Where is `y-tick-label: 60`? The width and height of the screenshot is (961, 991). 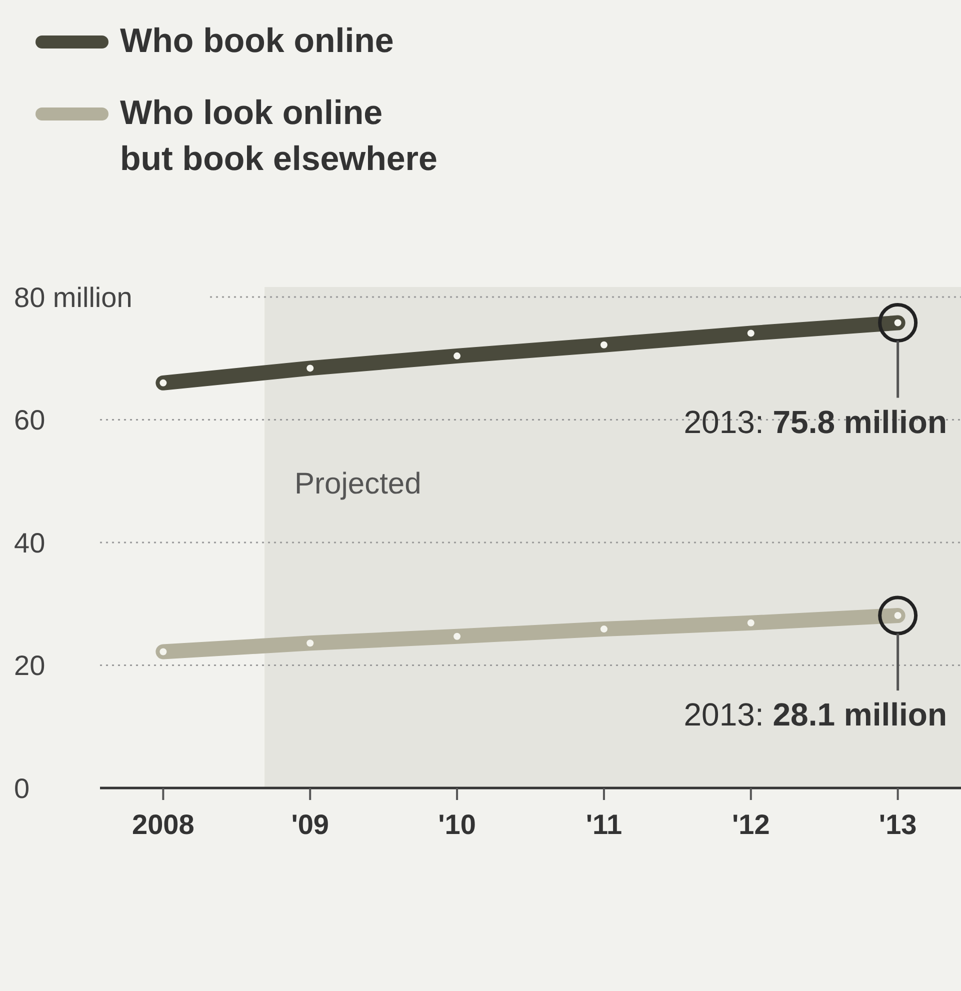 y-tick-label: 60 is located at coordinates (30, 420).